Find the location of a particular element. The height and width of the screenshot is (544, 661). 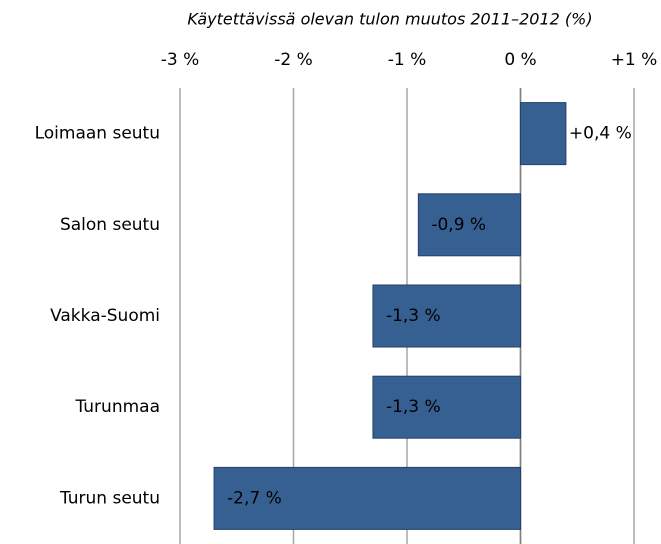

value-label: +0,4 % is located at coordinates (600, 134).